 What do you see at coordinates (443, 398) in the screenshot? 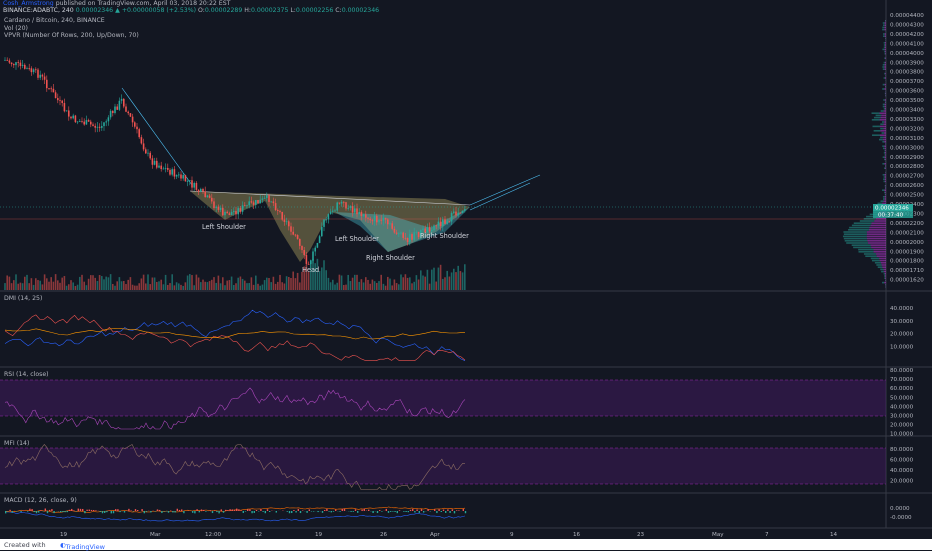
I see `rsi-band` at bounding box center [443, 398].